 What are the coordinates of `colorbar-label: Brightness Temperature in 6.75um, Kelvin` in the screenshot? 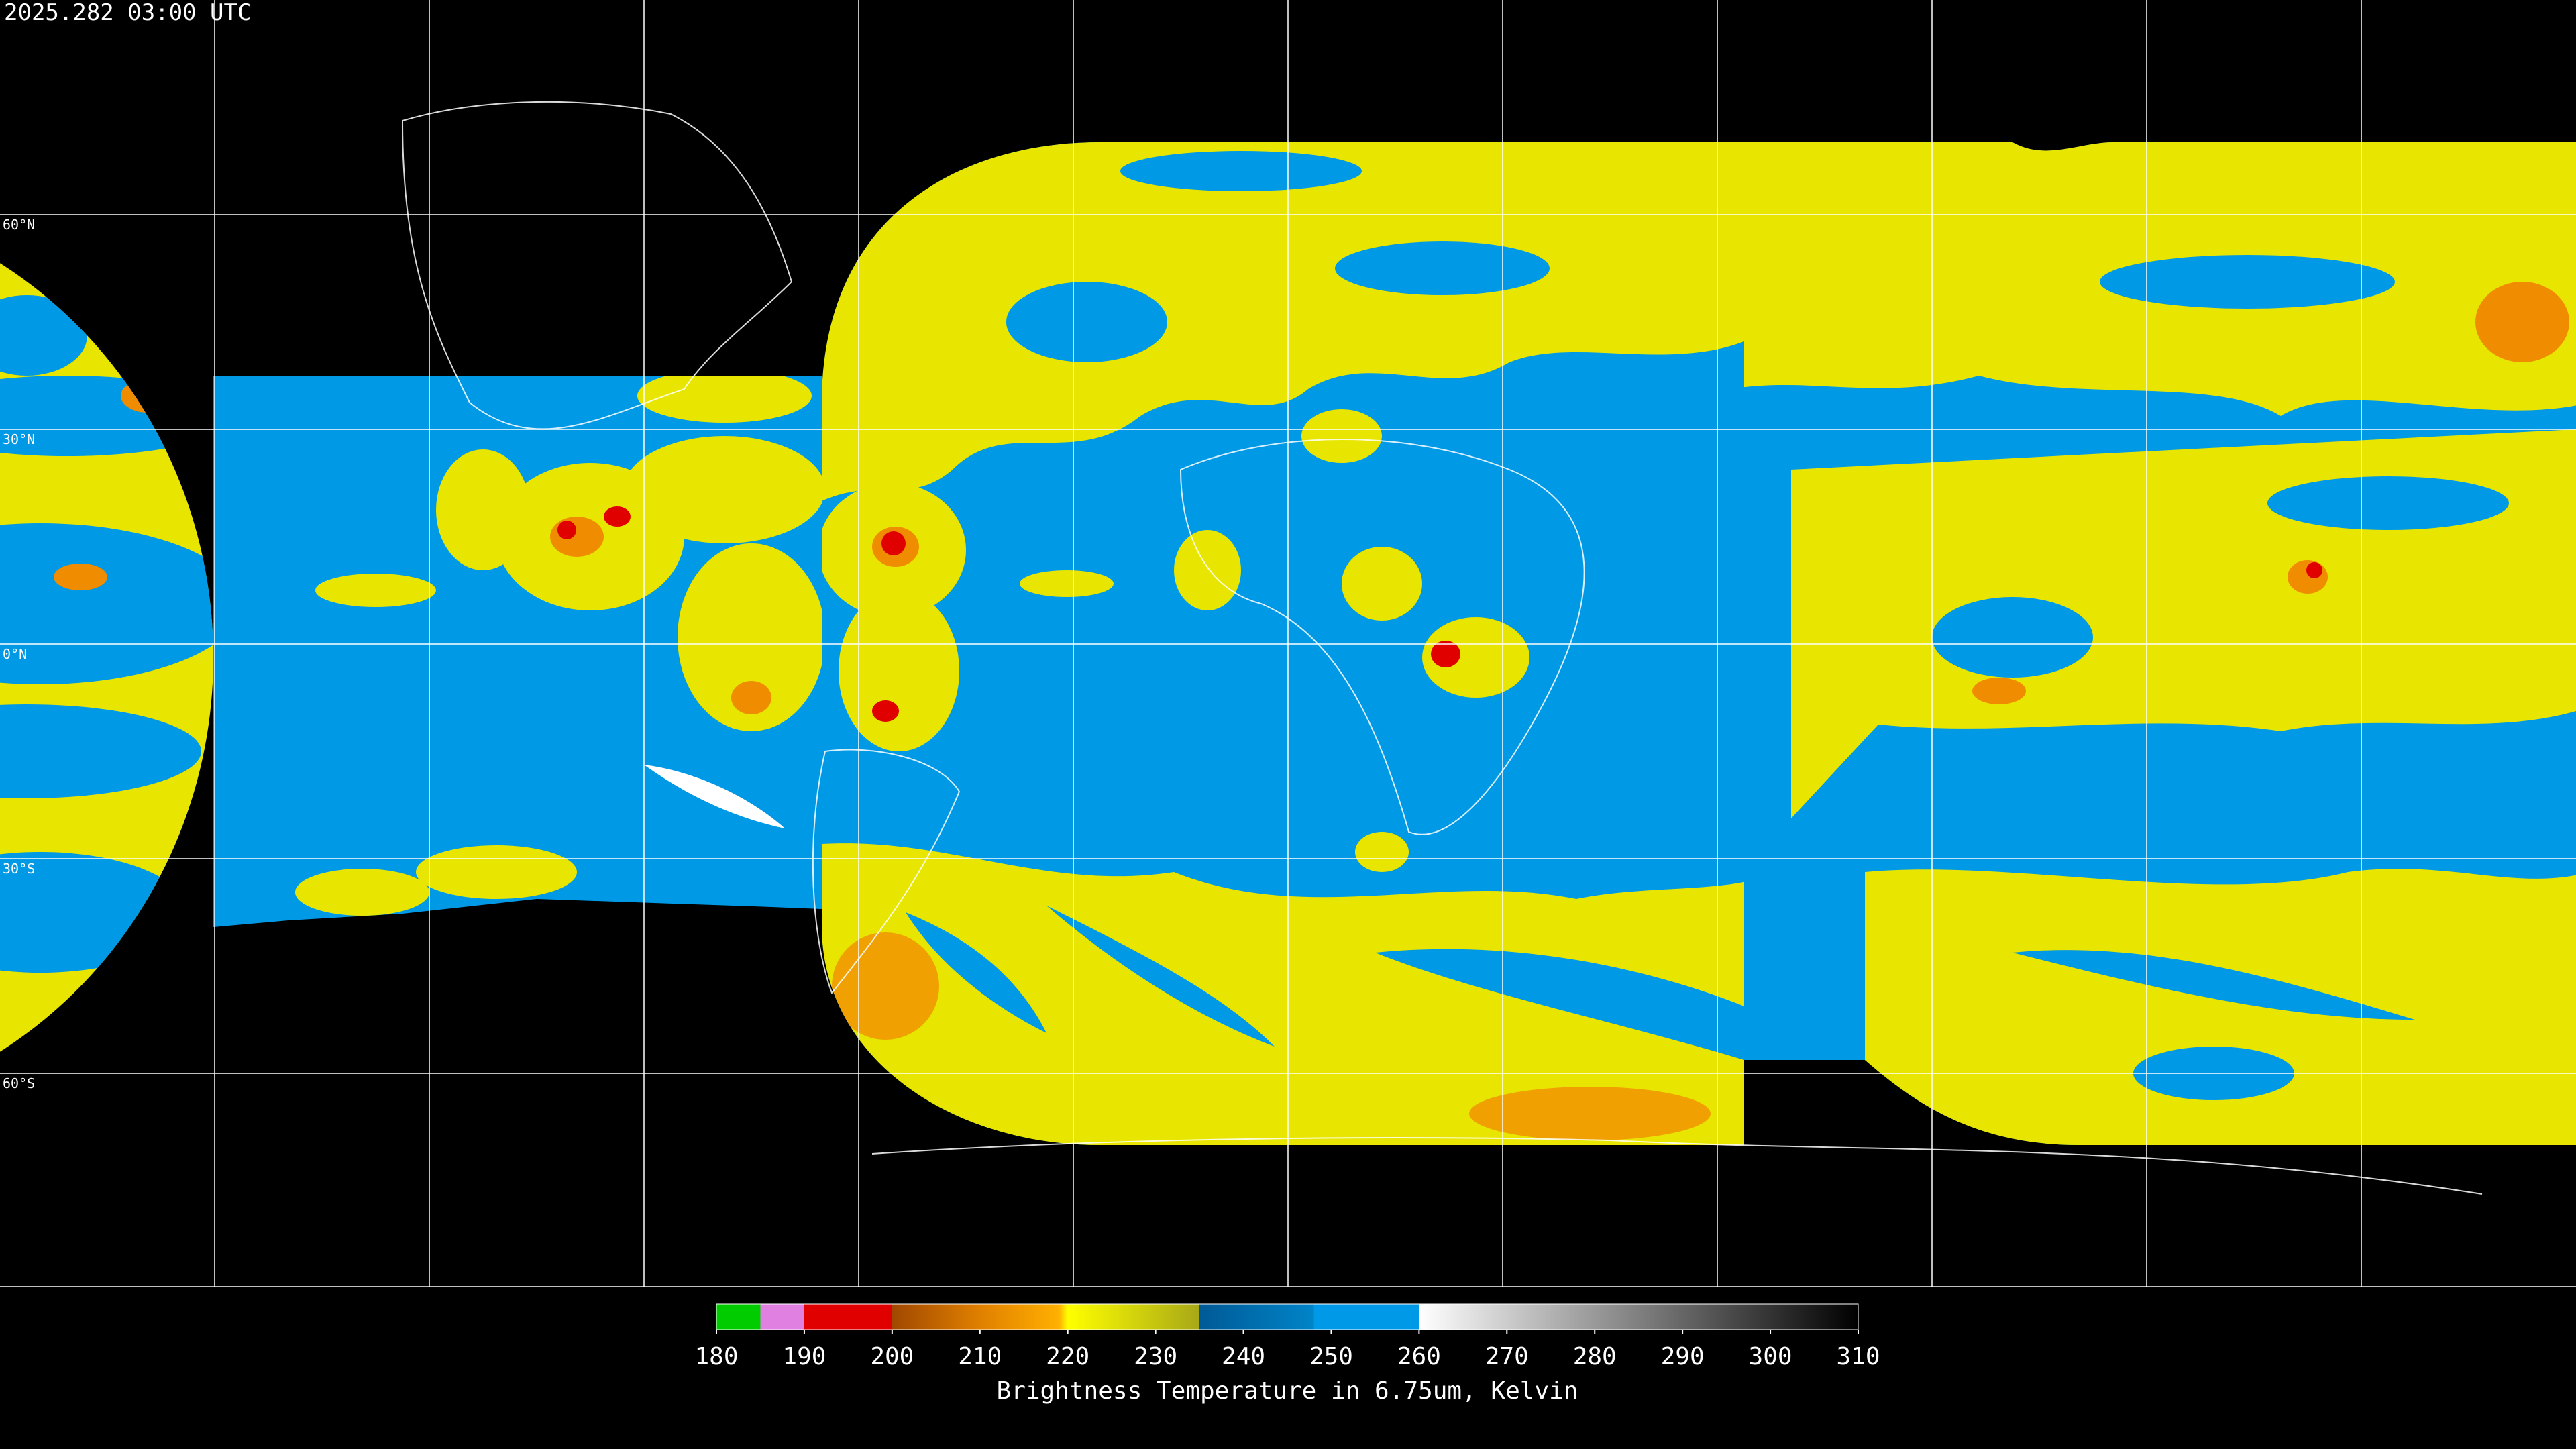 It's located at (1287, 1391).